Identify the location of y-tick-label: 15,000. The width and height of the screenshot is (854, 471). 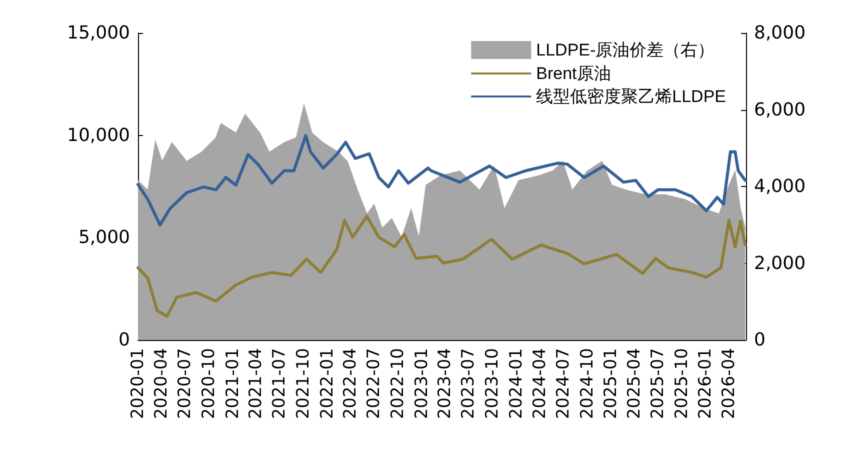
(98, 33).